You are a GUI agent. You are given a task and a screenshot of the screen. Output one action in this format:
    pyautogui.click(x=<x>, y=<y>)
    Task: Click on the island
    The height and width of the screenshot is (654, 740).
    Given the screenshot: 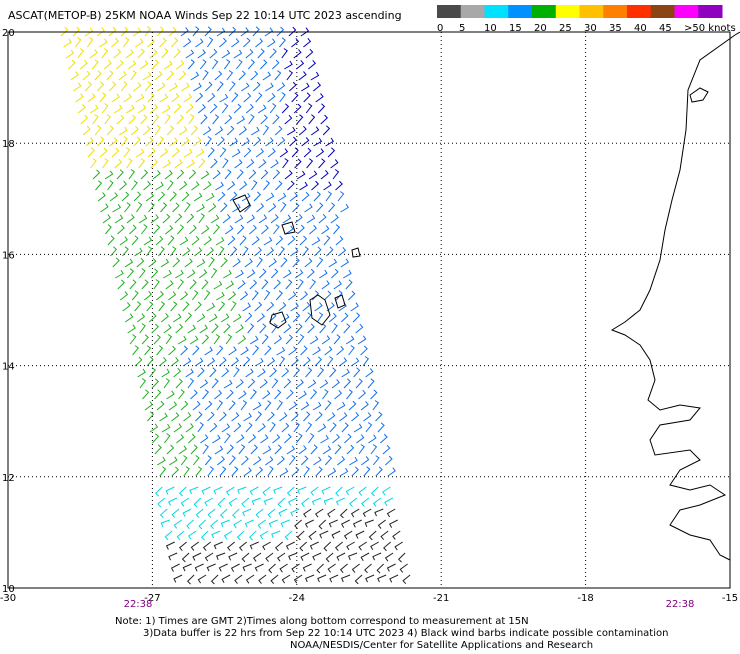 What is the action you would take?
    pyautogui.click(x=699, y=95)
    